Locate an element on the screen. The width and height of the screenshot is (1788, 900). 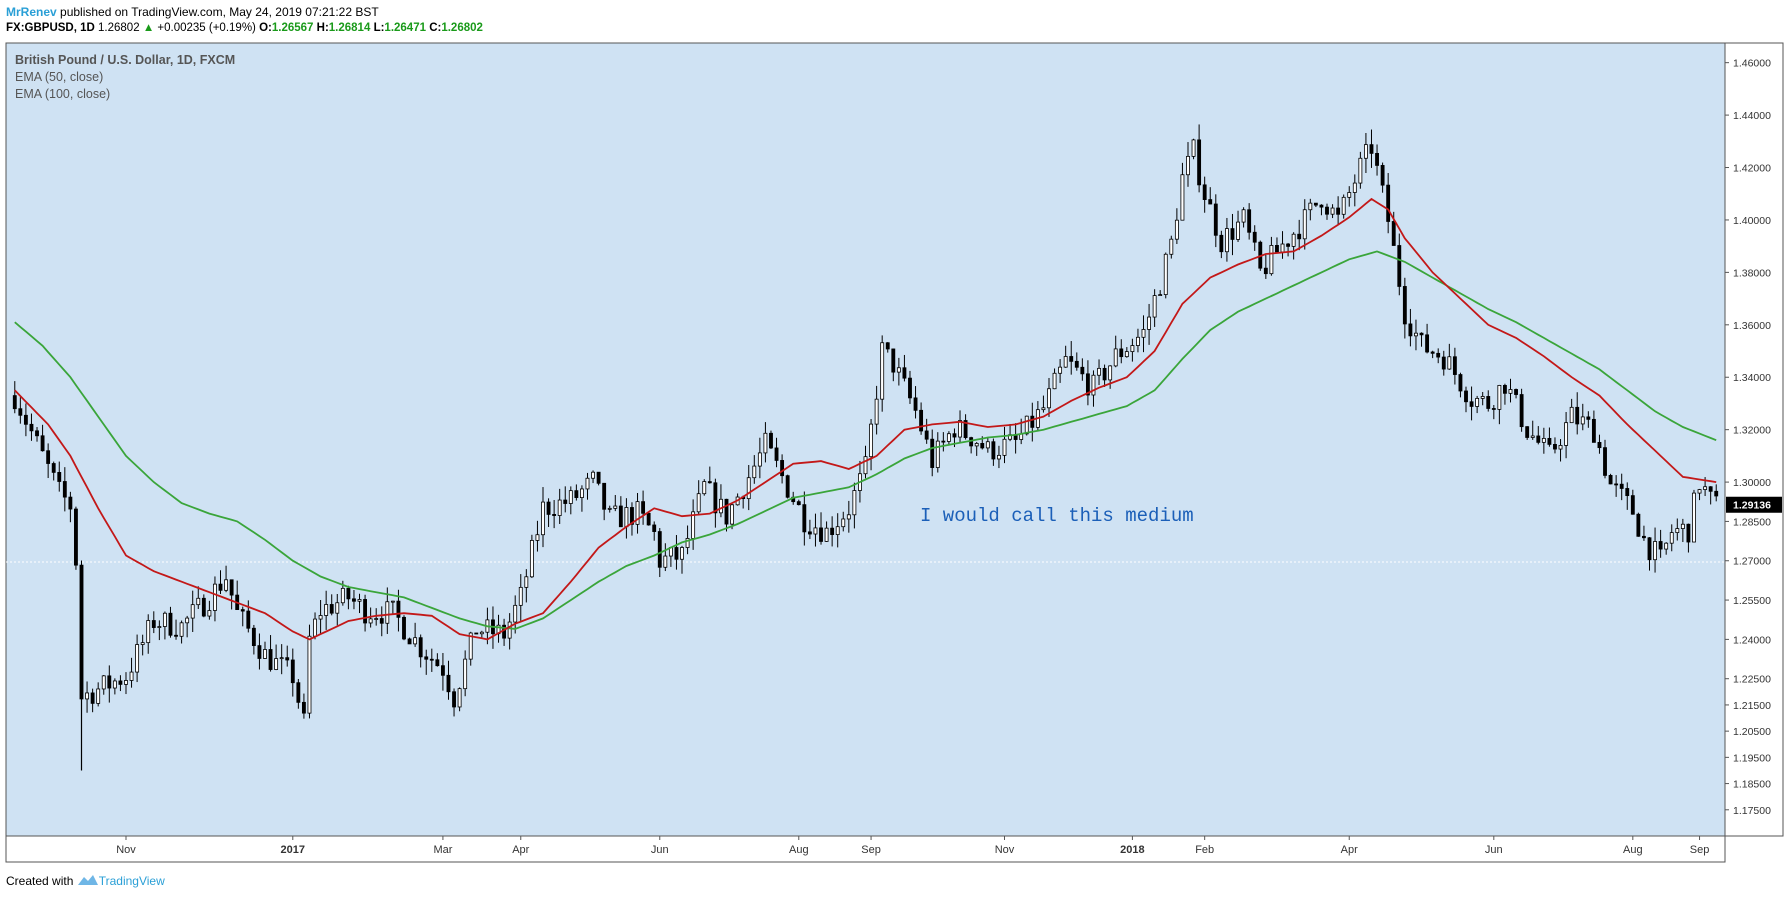
tradingview-link: TradingView is located at coordinates (131, 881).